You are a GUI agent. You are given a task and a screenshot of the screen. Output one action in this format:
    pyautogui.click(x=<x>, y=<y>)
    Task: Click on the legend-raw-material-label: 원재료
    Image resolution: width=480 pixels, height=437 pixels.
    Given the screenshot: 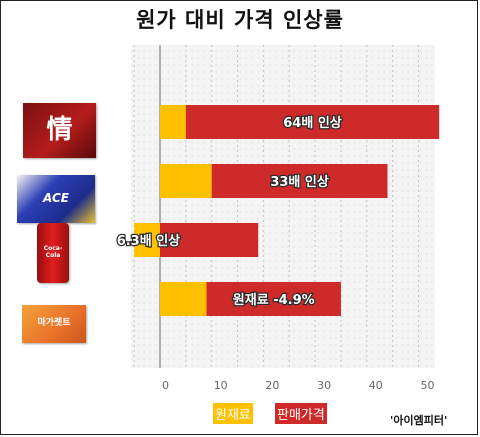 What is the action you would take?
    pyautogui.click(x=233, y=413)
    